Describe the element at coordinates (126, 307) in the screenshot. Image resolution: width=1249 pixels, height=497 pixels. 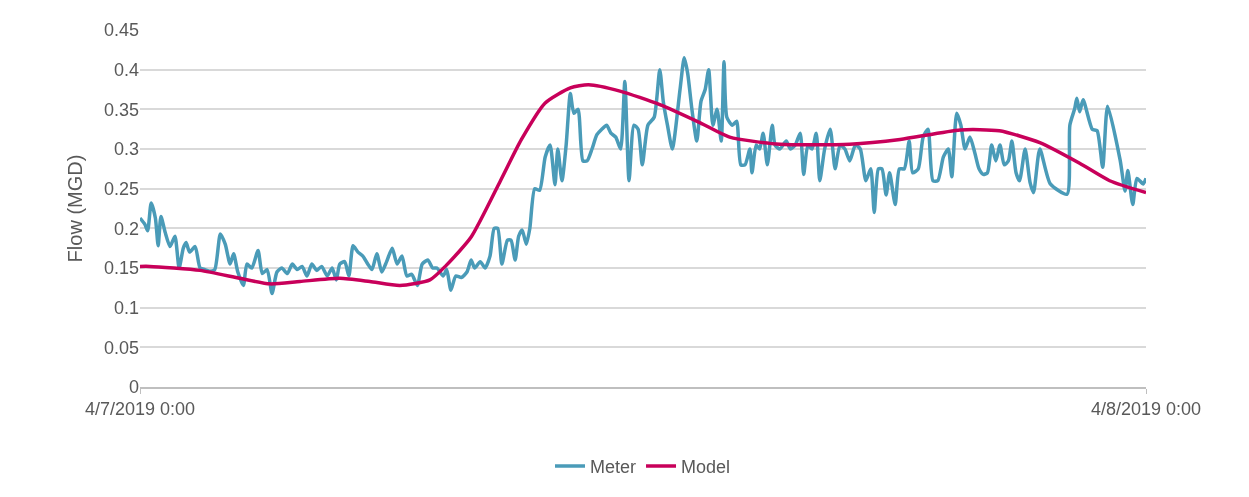
I see `y-tick-label: 0.1` at that location.